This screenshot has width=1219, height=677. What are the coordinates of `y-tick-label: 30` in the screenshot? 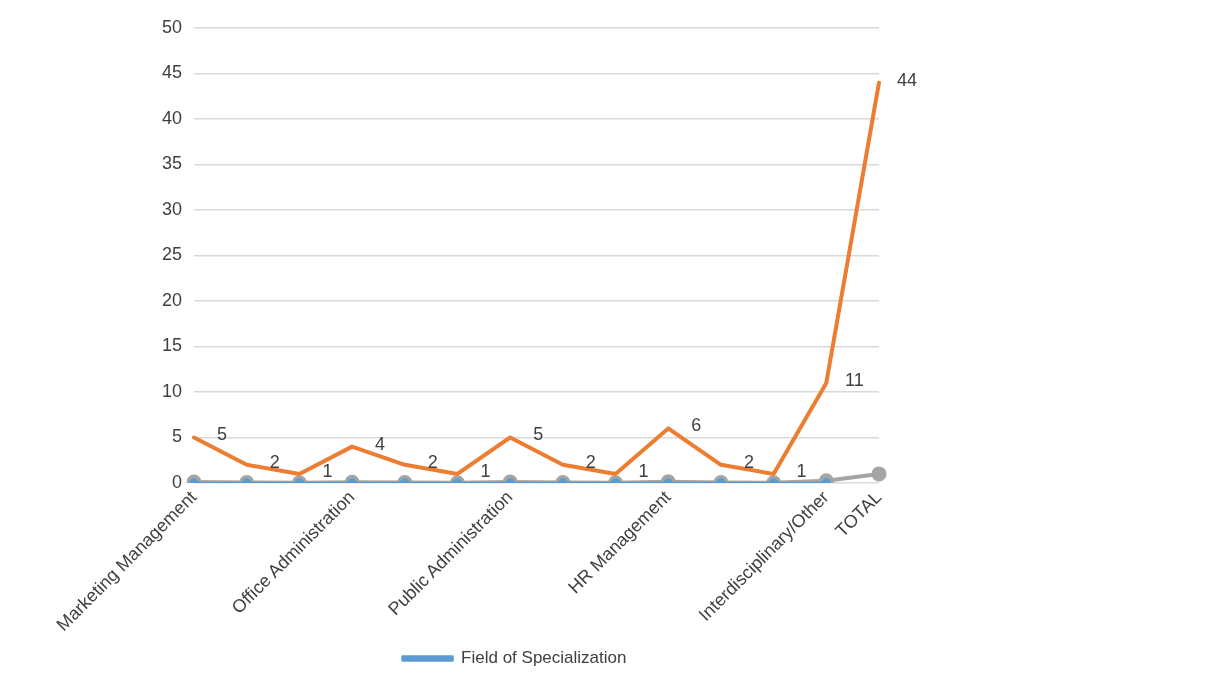 It's located at (172, 208).